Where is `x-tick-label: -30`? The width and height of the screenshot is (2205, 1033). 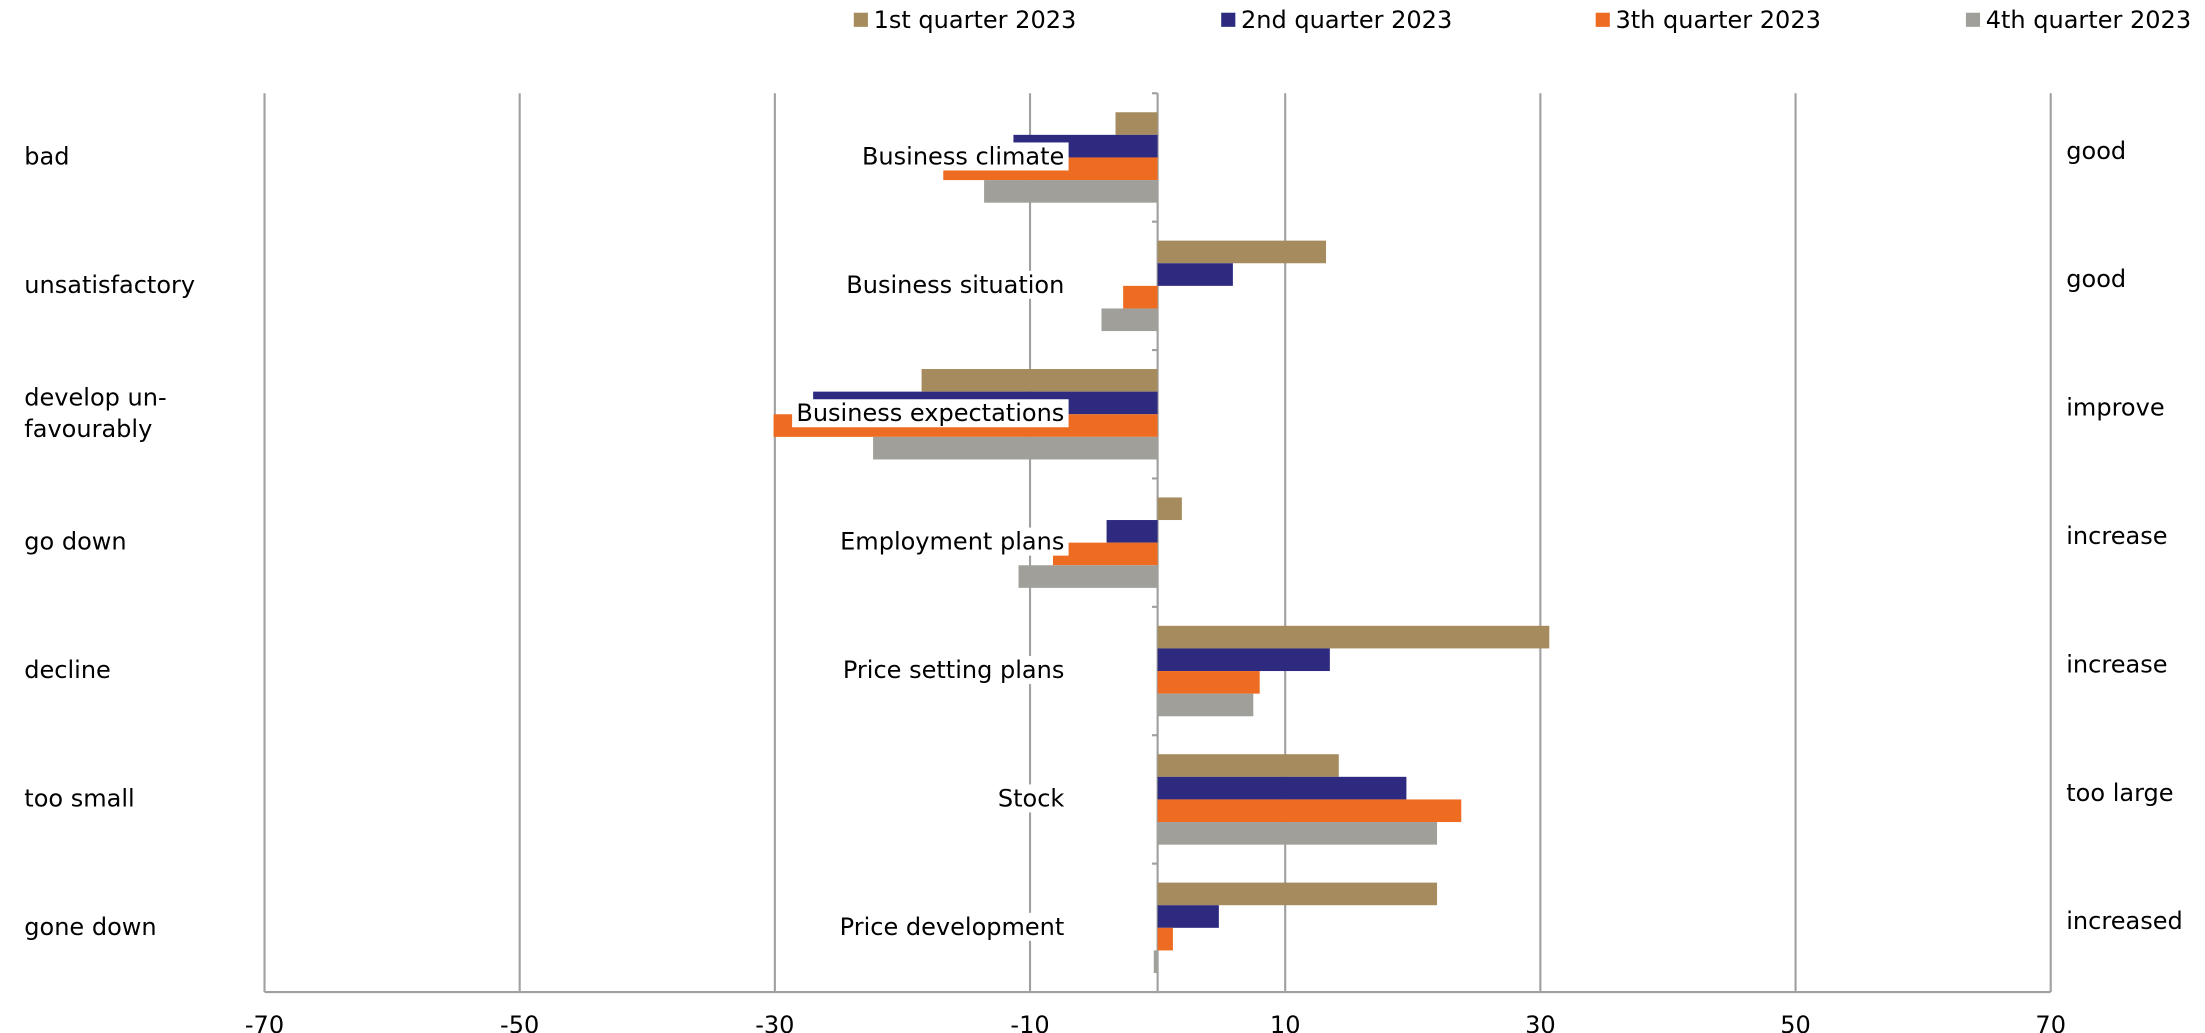
x-tick-label: -30 is located at coordinates (774, 1022).